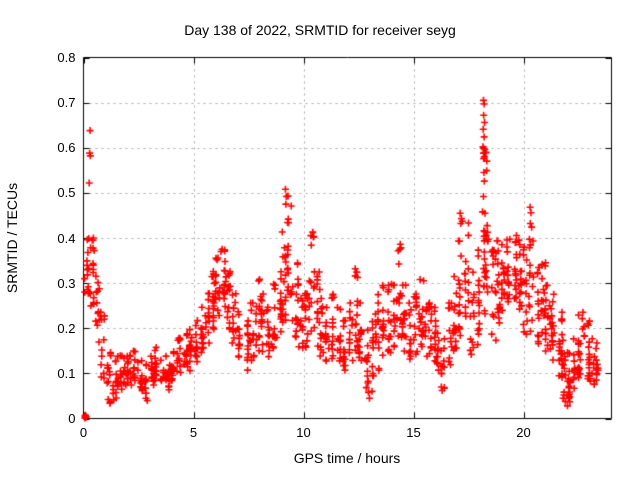 The width and height of the screenshot is (640, 480). Describe the element at coordinates (66, 328) in the screenshot. I see `y-tick-label: 0.2` at that location.